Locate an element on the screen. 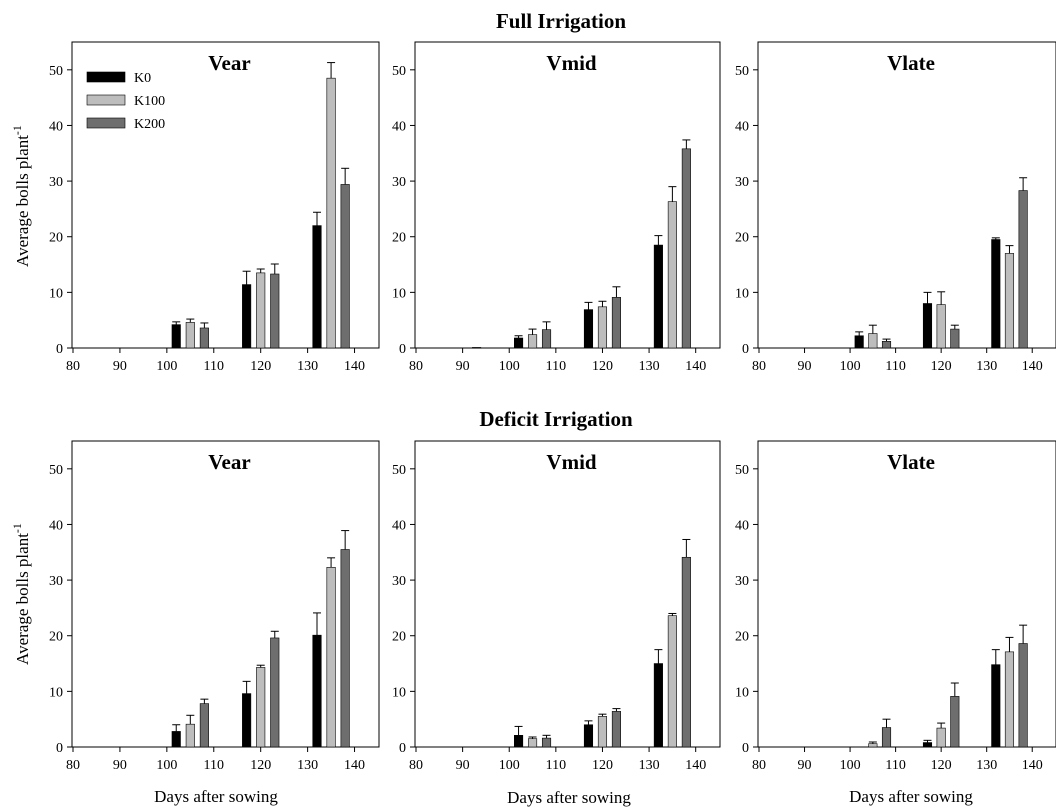  chart-panel-4: 0 10 20 30 40 50 80 90 100 110 120 130 140 Vear is located at coordinates (214, 606).